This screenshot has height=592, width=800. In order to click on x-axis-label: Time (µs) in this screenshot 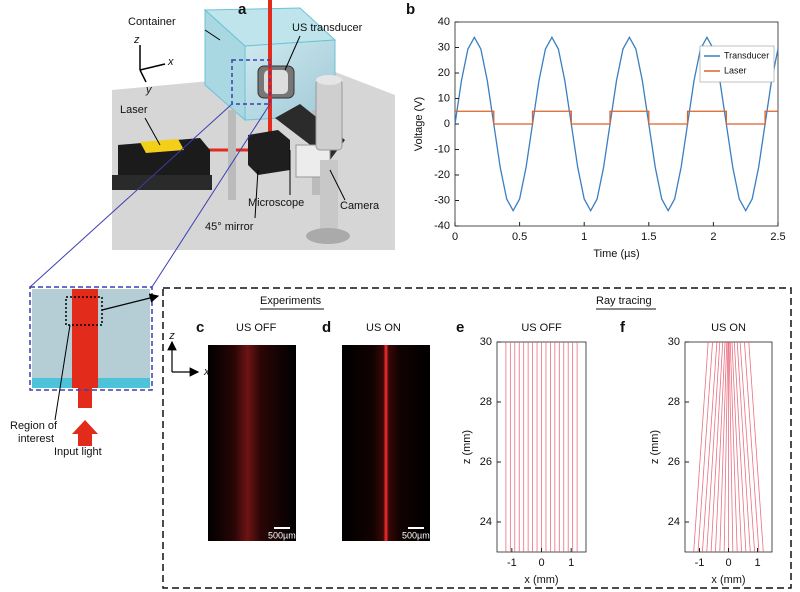, I will do `click(616, 254)`.